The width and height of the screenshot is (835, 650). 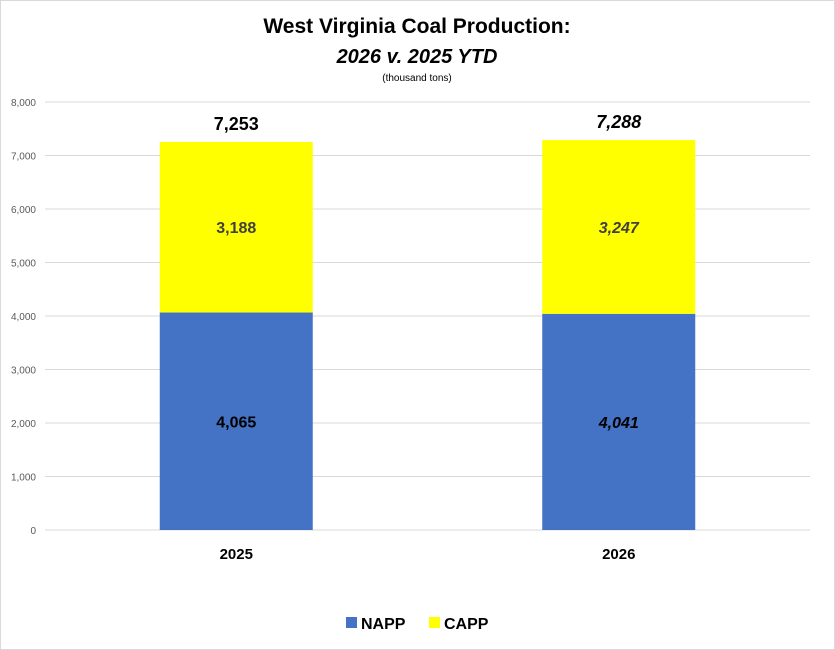 I want to click on bar-capp-2025, so click(x=236, y=227).